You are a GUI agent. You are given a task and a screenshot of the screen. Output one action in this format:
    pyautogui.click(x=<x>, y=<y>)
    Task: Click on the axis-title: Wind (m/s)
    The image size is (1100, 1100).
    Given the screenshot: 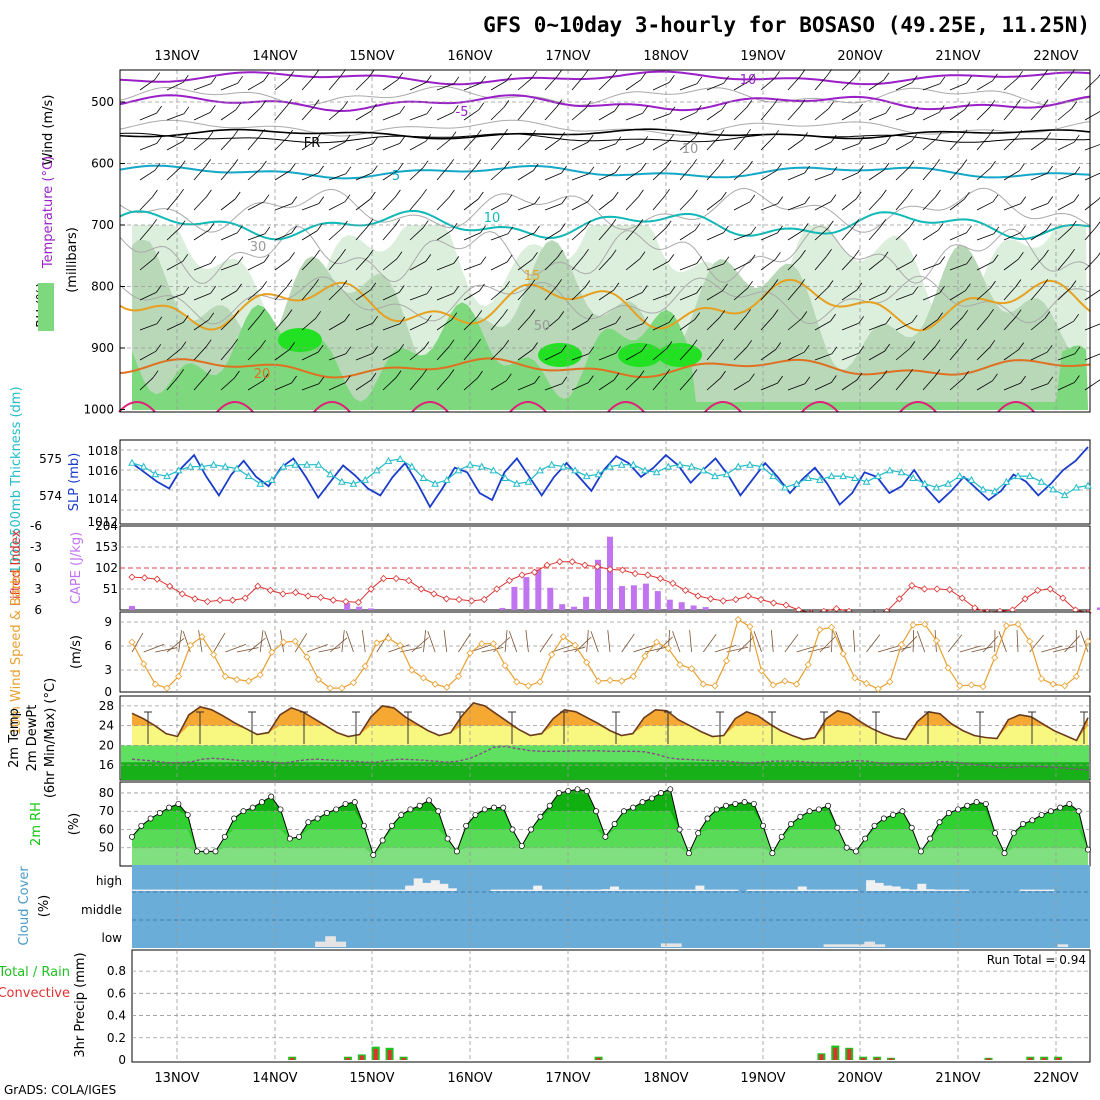 What is the action you would take?
    pyautogui.click(x=48, y=130)
    